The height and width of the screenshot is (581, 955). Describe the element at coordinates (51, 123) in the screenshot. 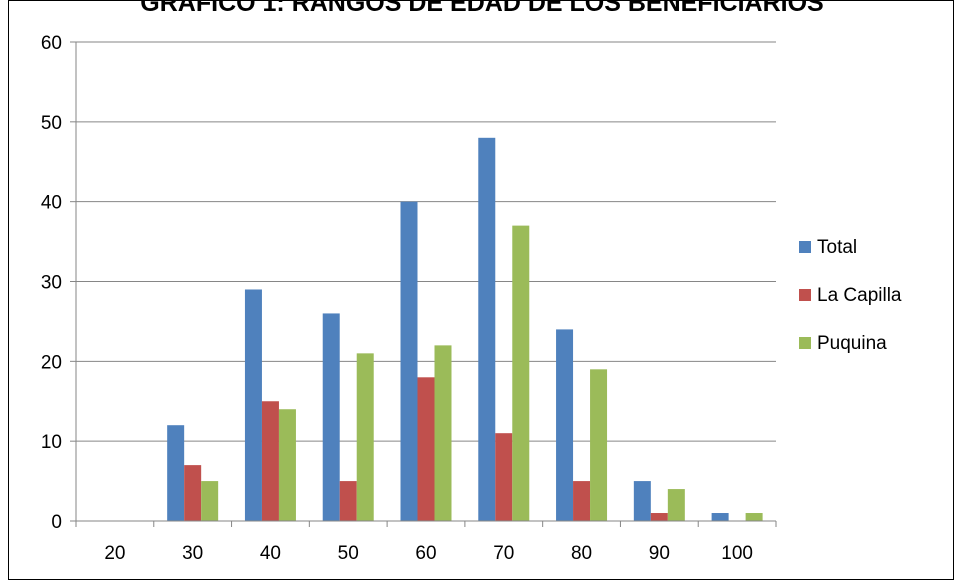

I see `y-tick-label: 50` at that location.